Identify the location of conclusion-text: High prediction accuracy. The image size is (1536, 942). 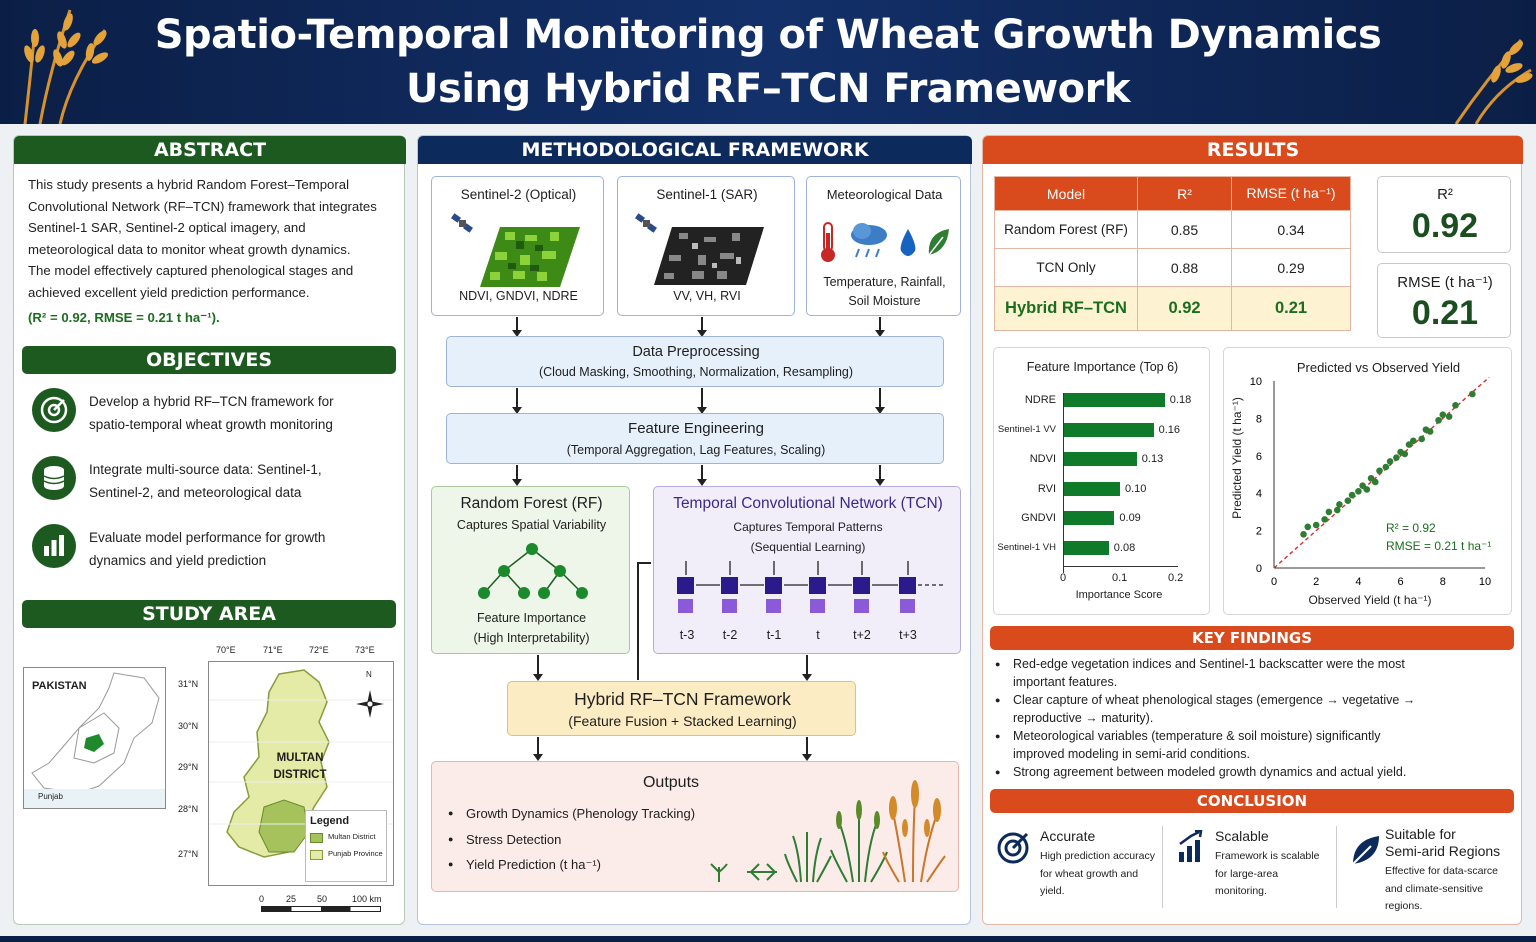
(1097, 856).